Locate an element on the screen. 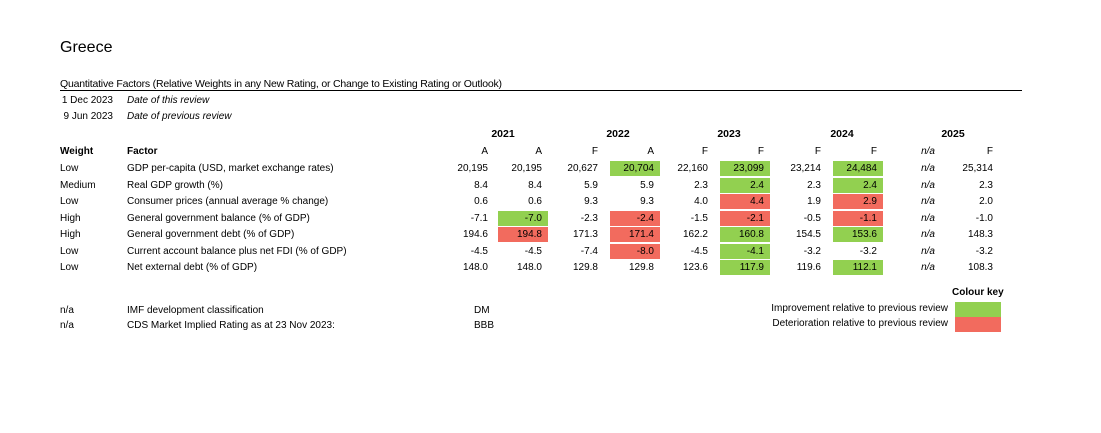 This screenshot has height=433, width=1101. table-cell: -4.5 is located at coordinates (533, 251).